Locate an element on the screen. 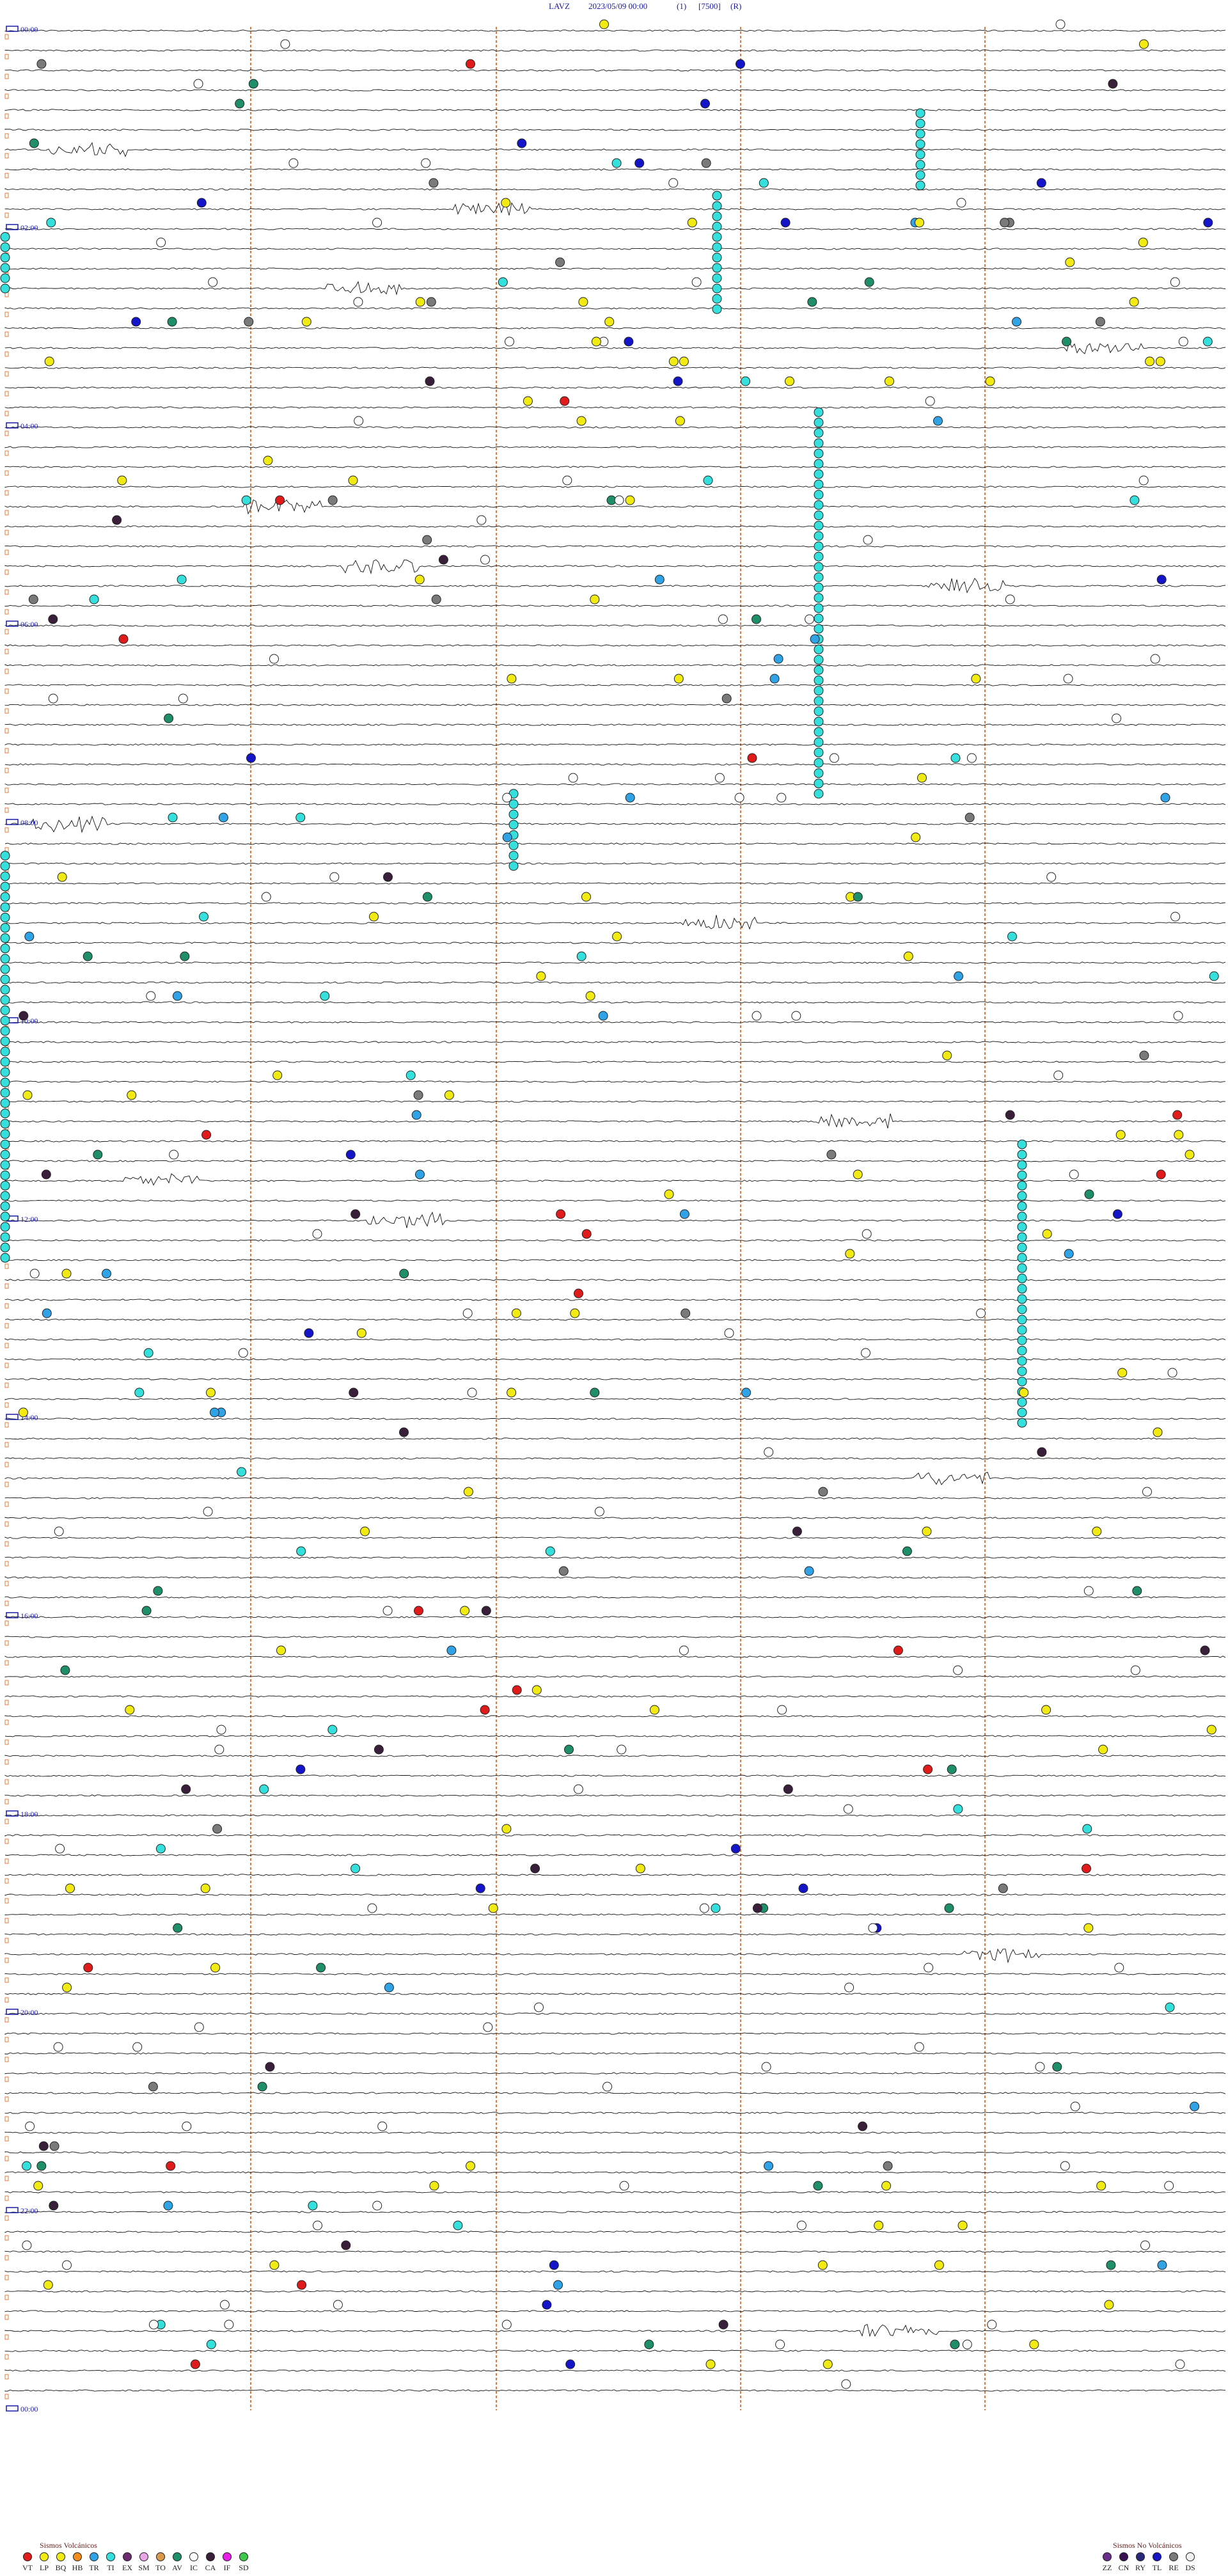 This screenshot has height=2576, width=1228. legend-label: ZZ is located at coordinates (1107, 2567).